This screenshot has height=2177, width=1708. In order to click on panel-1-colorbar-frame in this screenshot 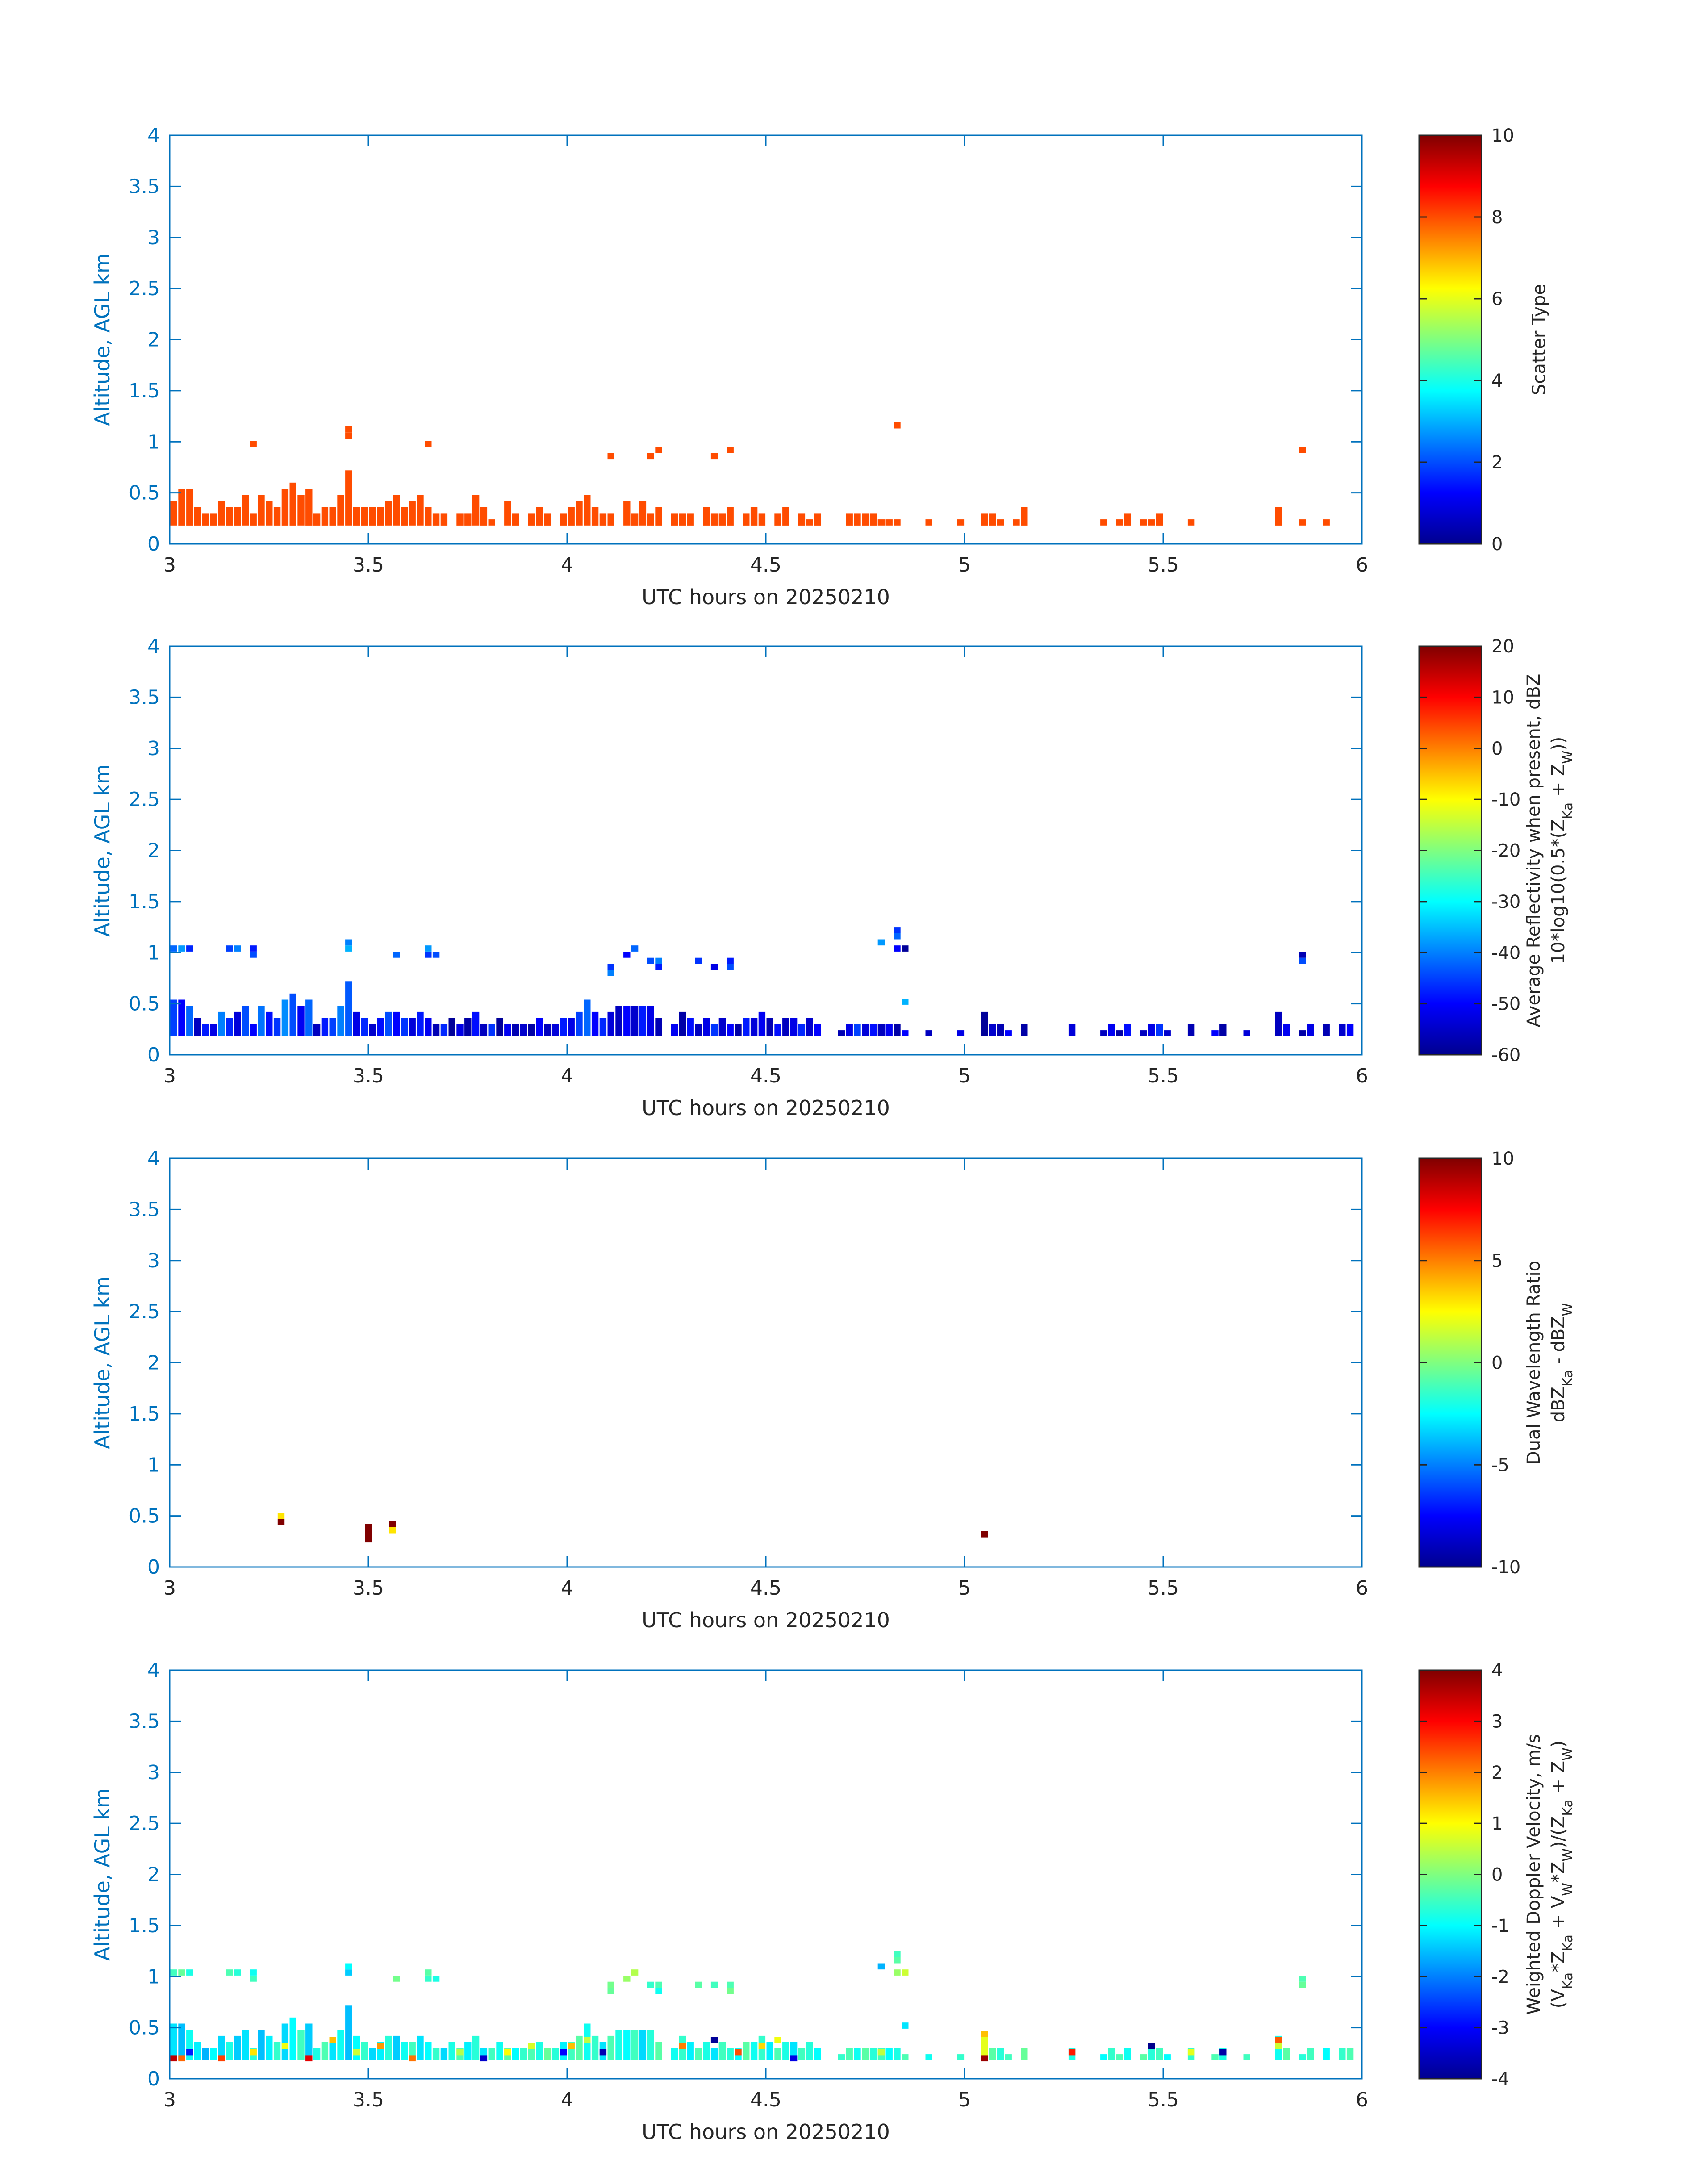, I will do `click(1450, 339)`.